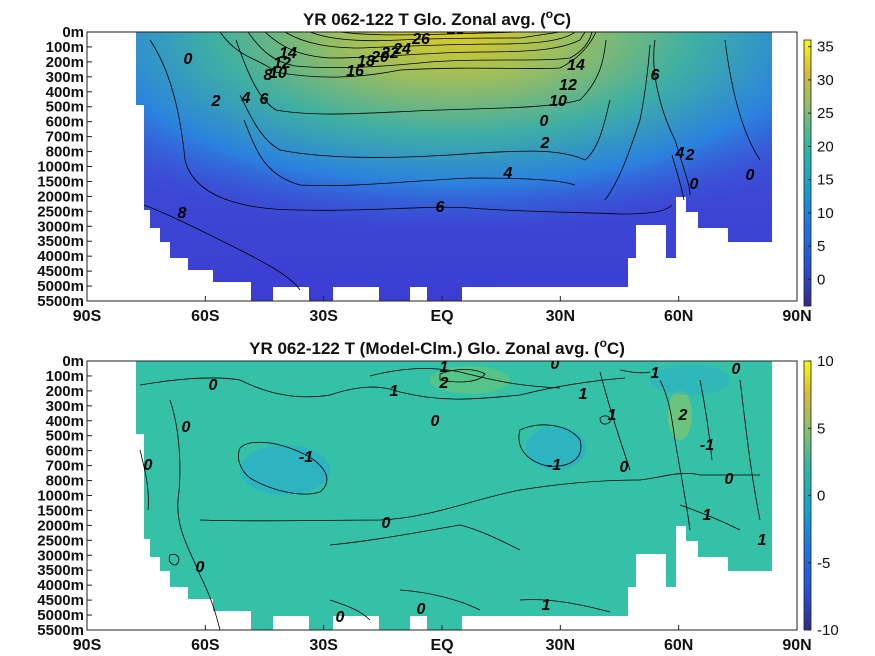 The width and height of the screenshot is (875, 656). I want to click on y-tick-label: 100m, so click(65, 47).